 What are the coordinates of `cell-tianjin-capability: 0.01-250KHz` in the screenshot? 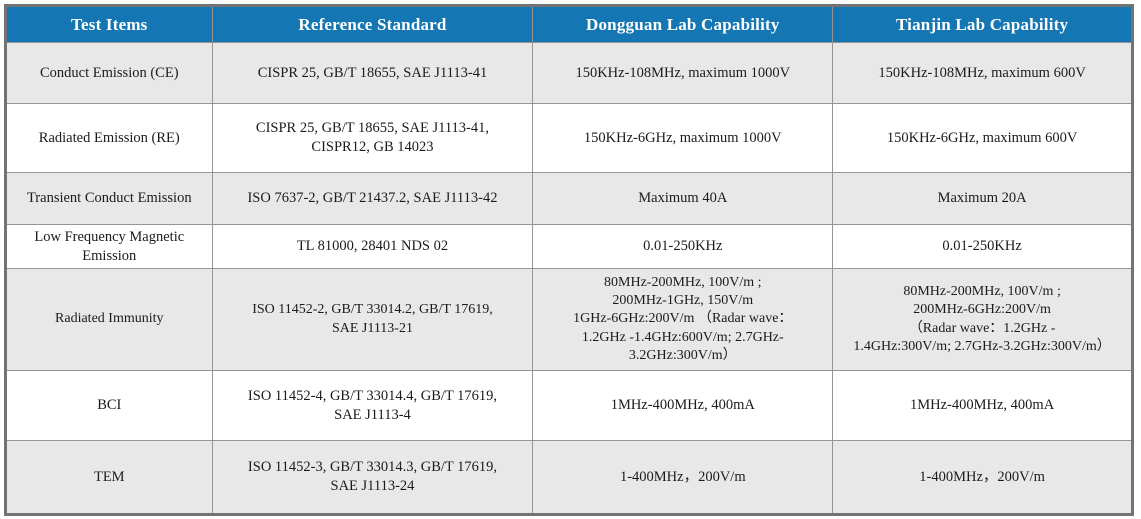 It's located at (982, 246).